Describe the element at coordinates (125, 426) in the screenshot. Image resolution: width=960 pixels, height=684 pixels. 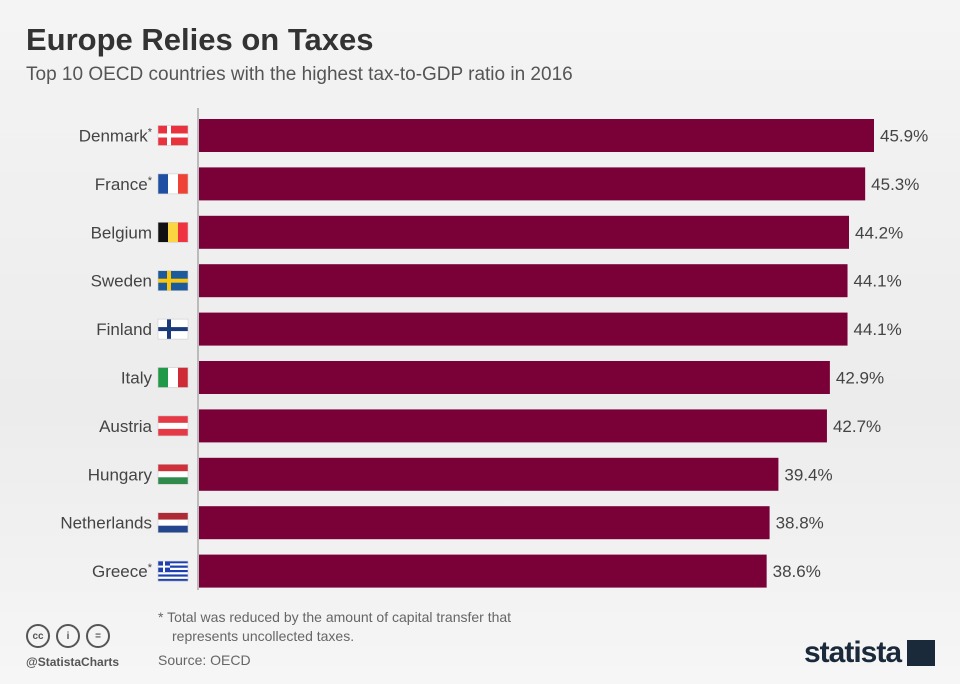
I see `category-label: Austria` at that location.